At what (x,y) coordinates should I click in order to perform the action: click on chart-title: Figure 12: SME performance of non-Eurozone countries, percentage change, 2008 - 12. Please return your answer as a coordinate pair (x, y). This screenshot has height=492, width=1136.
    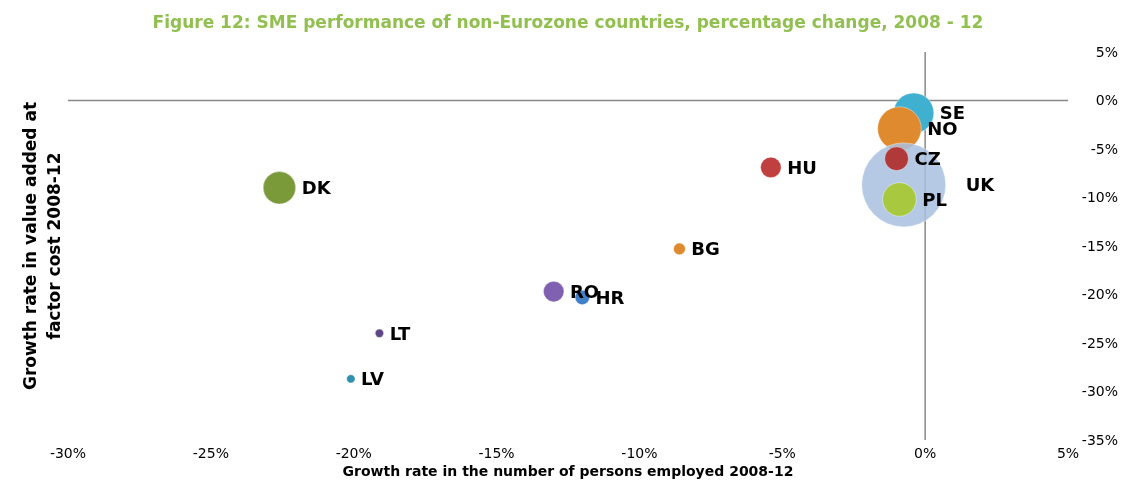
    Looking at the image, I should click on (568, 22).